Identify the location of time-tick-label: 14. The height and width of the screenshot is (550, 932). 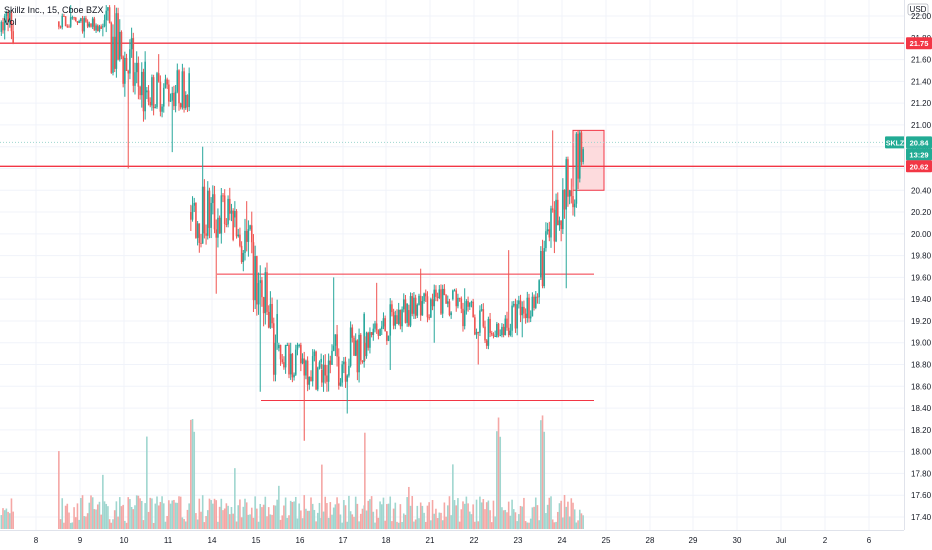
(212, 540).